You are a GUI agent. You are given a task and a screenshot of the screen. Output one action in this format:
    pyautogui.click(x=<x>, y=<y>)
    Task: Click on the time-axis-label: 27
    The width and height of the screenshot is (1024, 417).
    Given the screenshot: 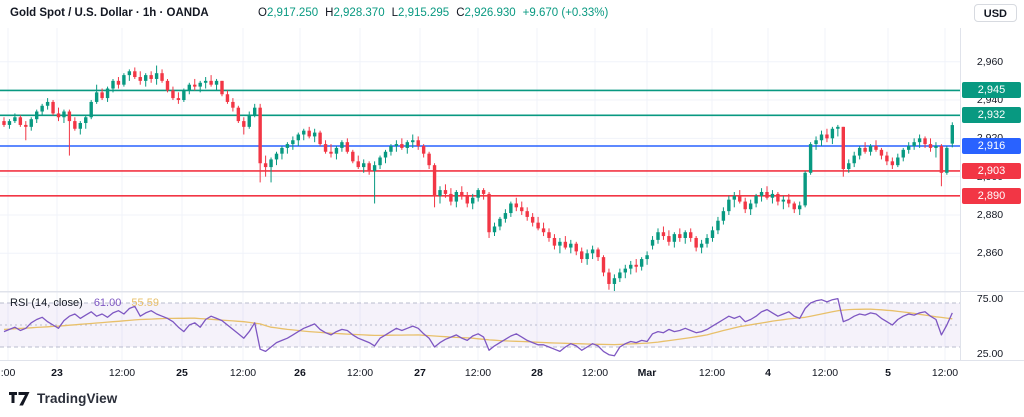 What is the action you would take?
    pyautogui.click(x=420, y=373)
    